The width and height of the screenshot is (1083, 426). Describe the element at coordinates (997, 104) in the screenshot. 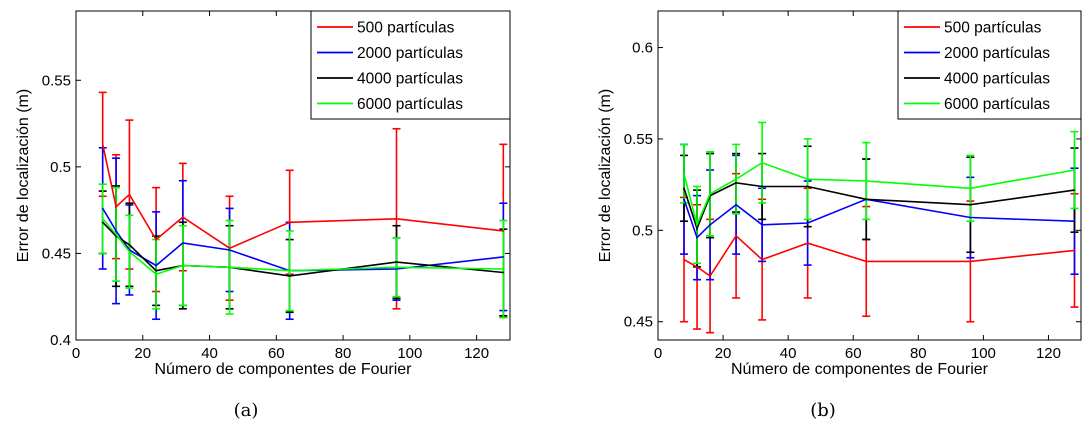

I see `legend-label: 6000 partículas` at that location.